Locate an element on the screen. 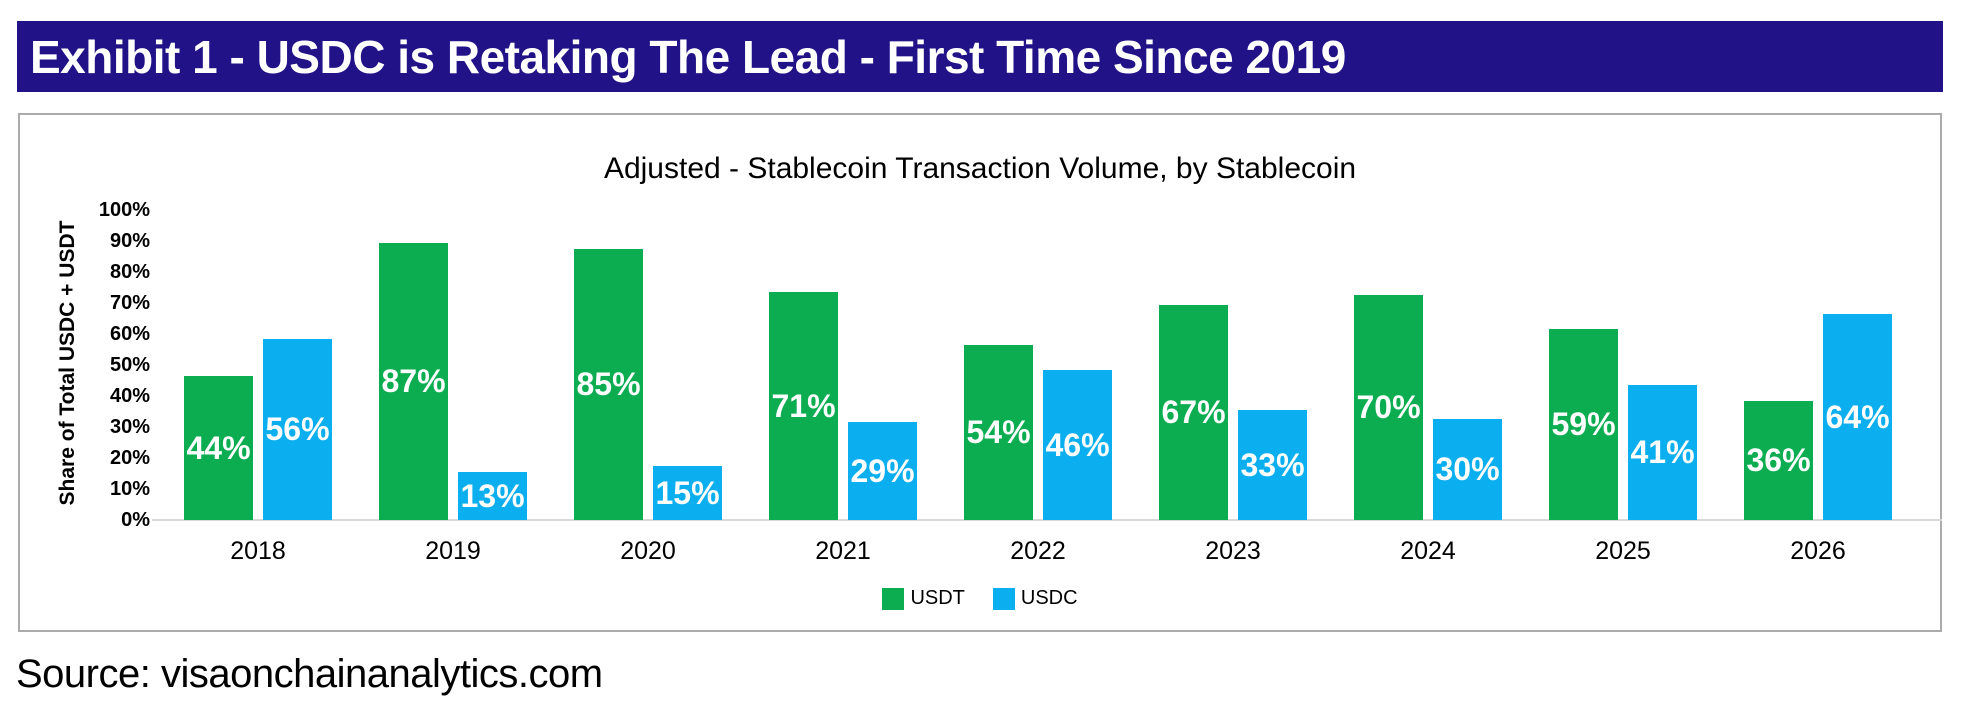  legend-swatch-usdc-icon is located at coordinates (1003, 598).